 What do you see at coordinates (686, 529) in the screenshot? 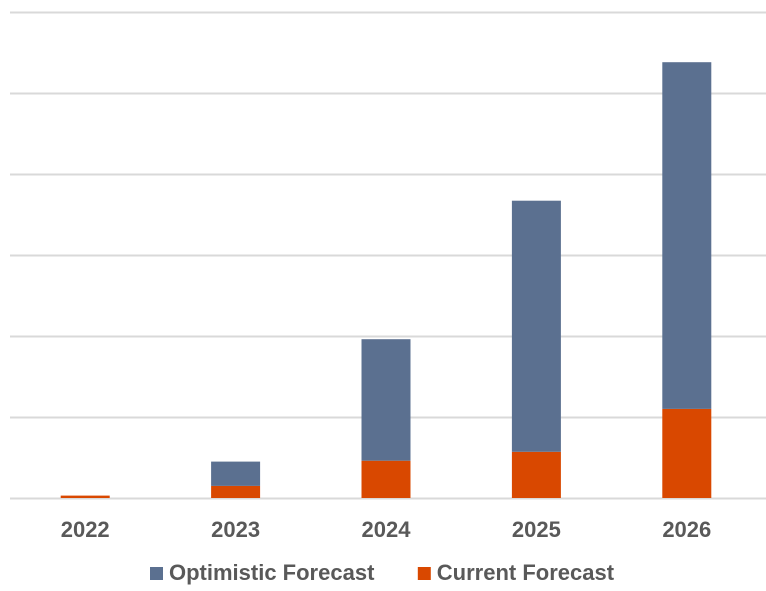
I see `x-tick-label: 2026` at bounding box center [686, 529].